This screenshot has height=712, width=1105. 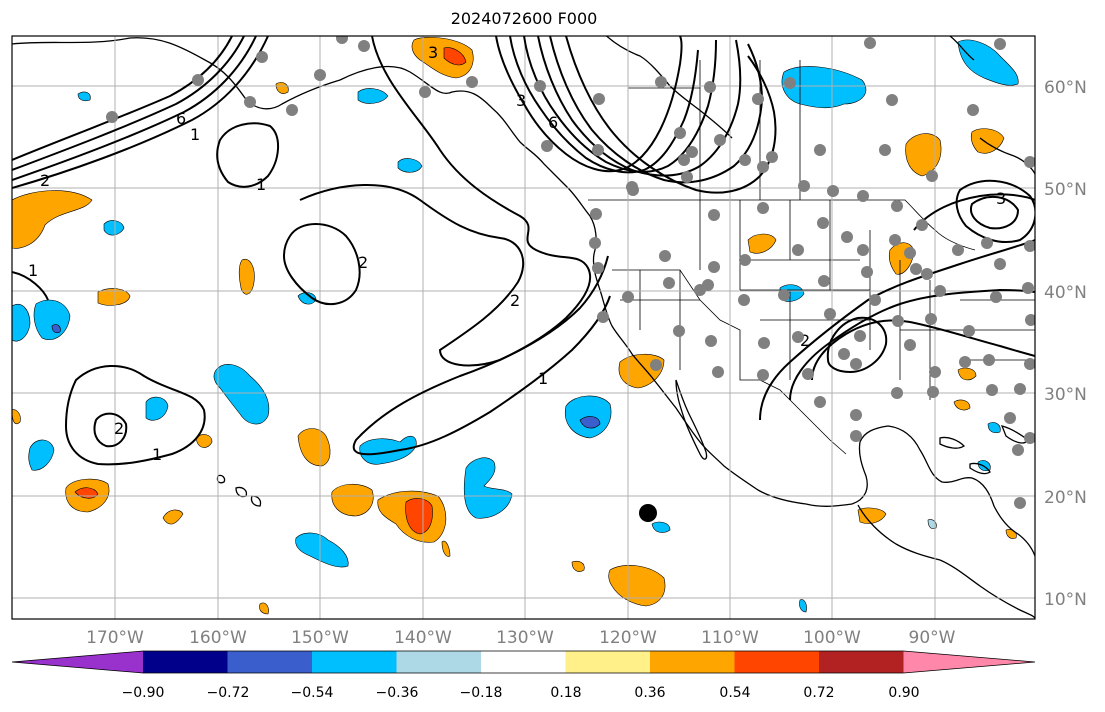 What do you see at coordinates (903, 693) in the screenshot?
I see `colorbar-tick-label: 0.90` at bounding box center [903, 693].